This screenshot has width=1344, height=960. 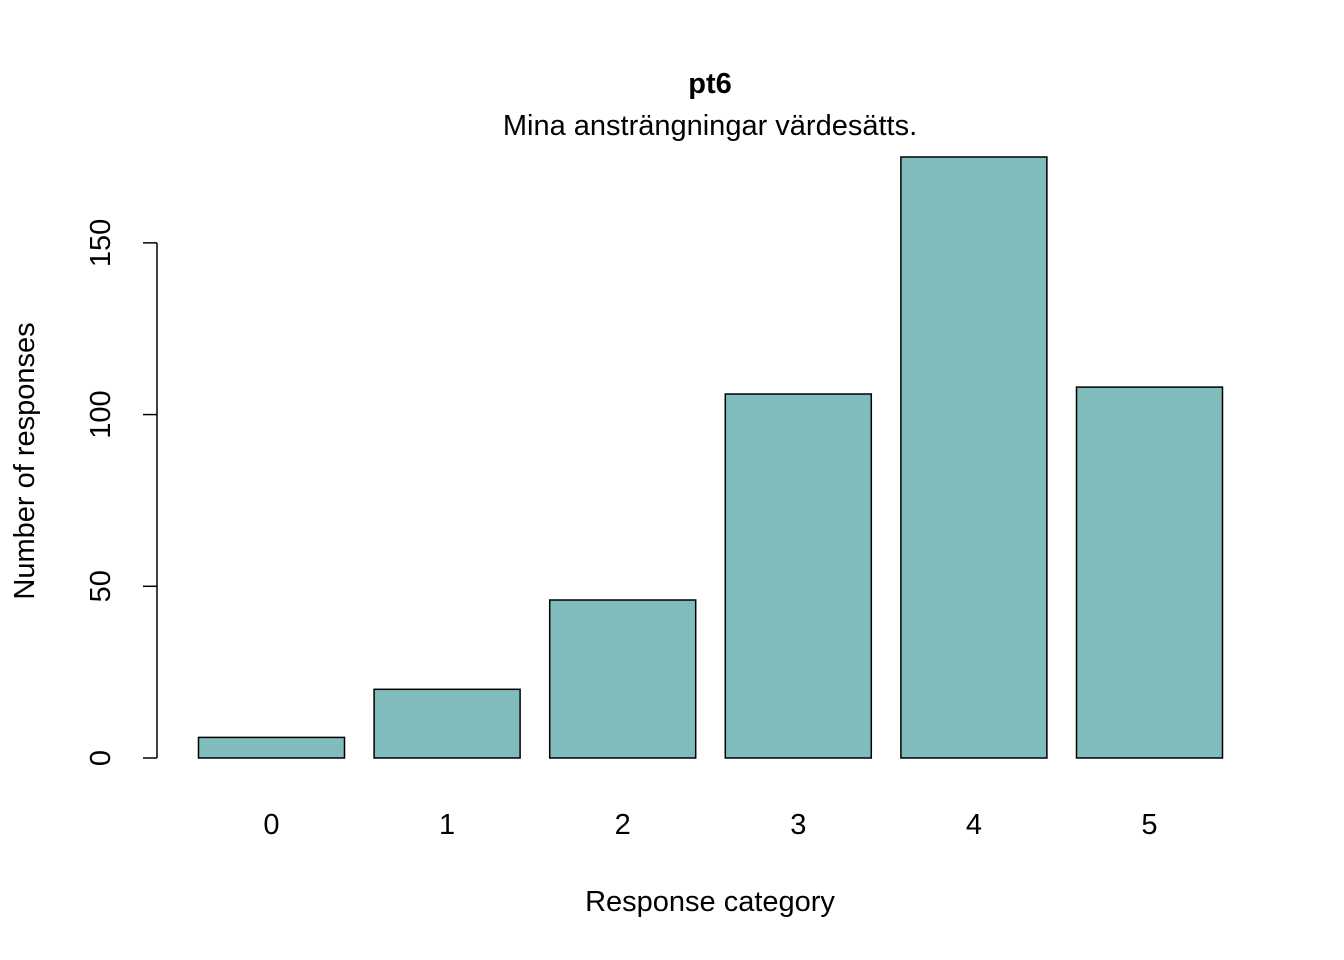 I want to click on chart-title: pt6, so click(x=710, y=84).